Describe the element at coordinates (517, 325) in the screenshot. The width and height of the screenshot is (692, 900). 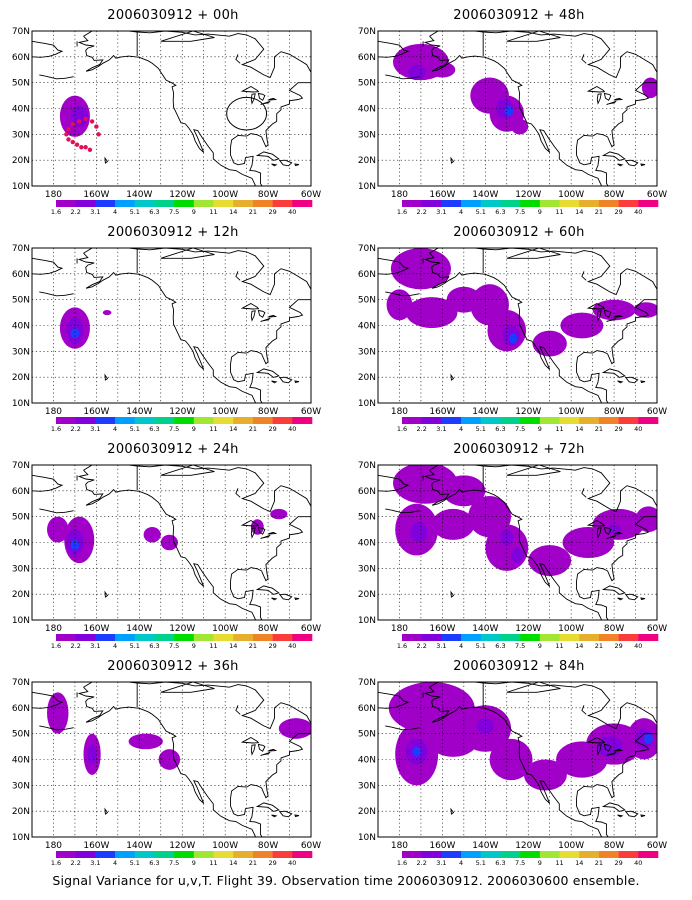
I see `coastlines` at that location.